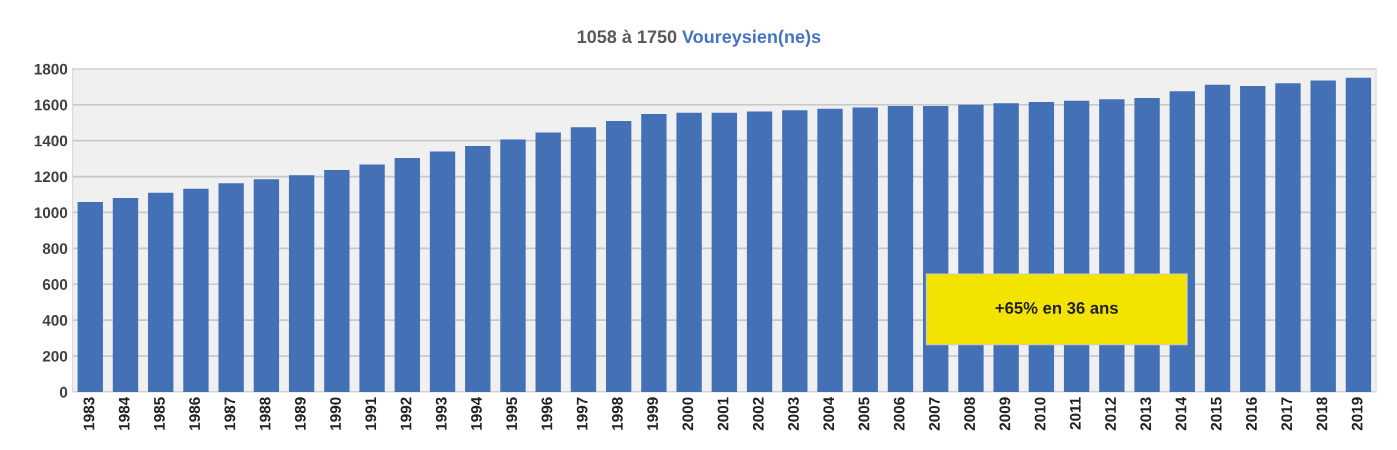  I want to click on x-tick-label: 1993, so click(441, 413).